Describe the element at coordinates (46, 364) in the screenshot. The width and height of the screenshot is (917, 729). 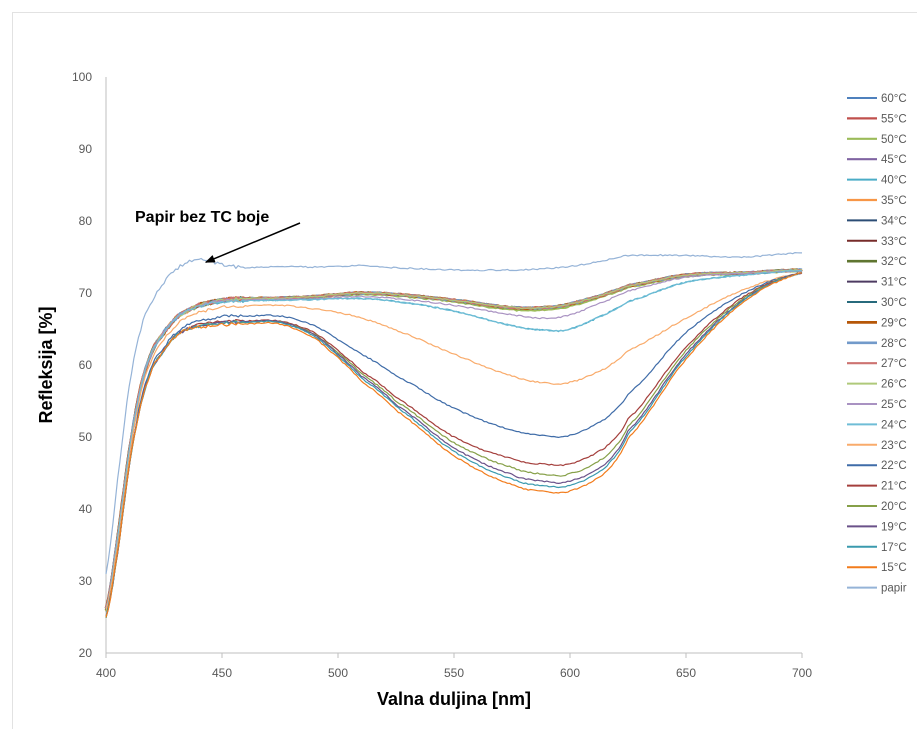
I see `y-axis-title: Refleksija [%]` at that location.